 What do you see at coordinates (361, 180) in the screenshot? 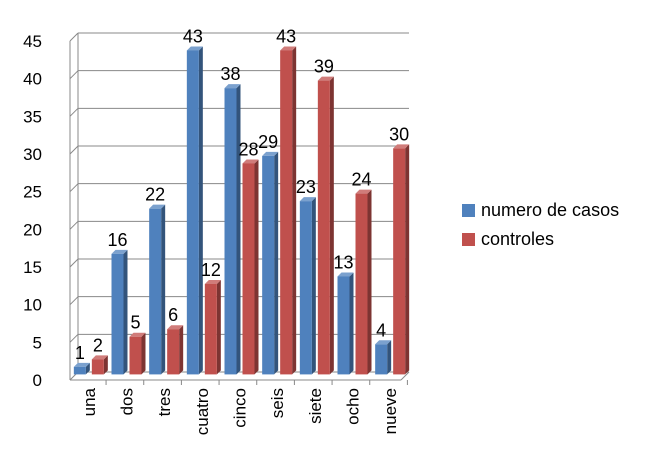
I see `data-label-series-2-ocho: 24` at bounding box center [361, 180].